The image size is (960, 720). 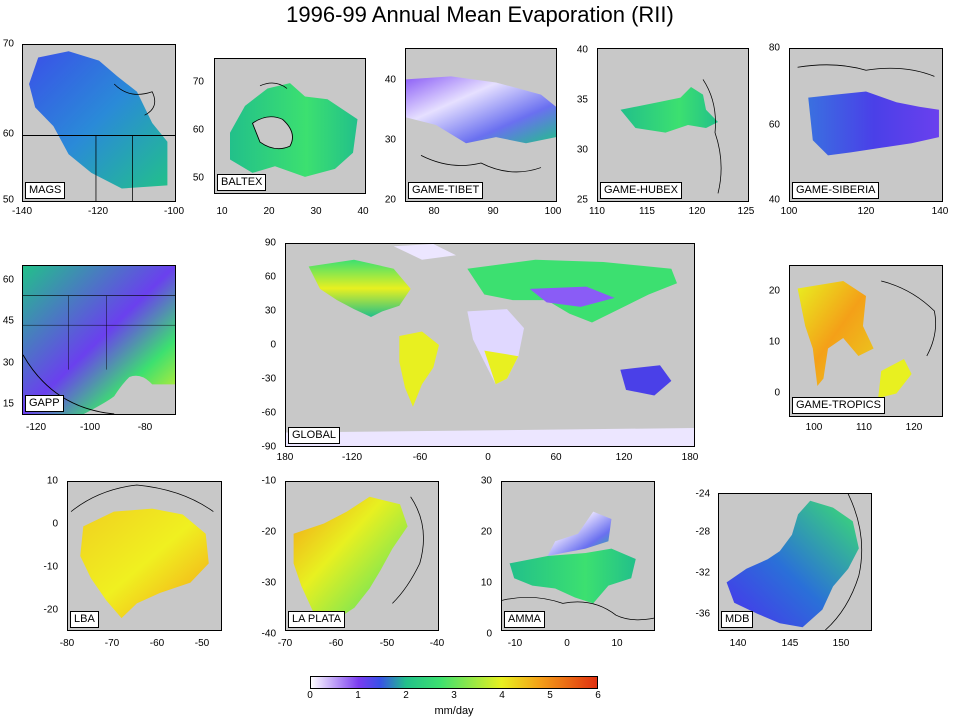 I want to click on colorbar-tick: 5, so click(x=550, y=695).